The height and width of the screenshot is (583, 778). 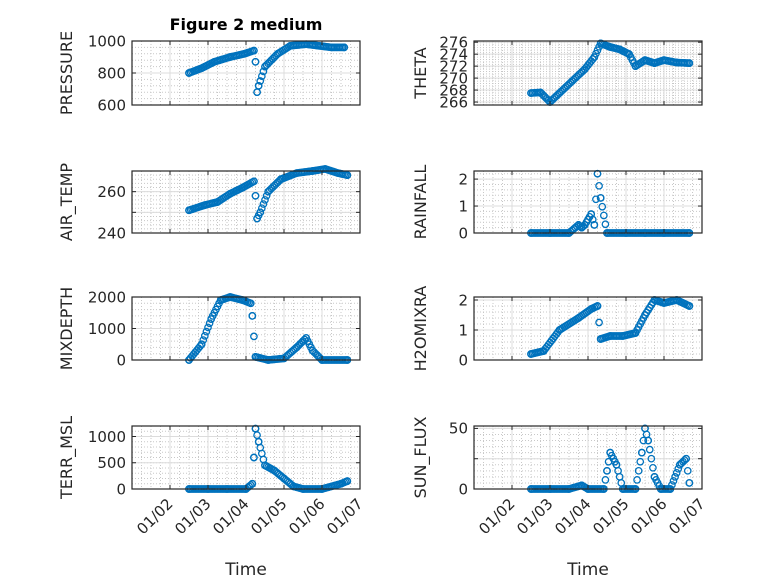 I want to click on y-tick-label: 276, so click(x=453, y=42).